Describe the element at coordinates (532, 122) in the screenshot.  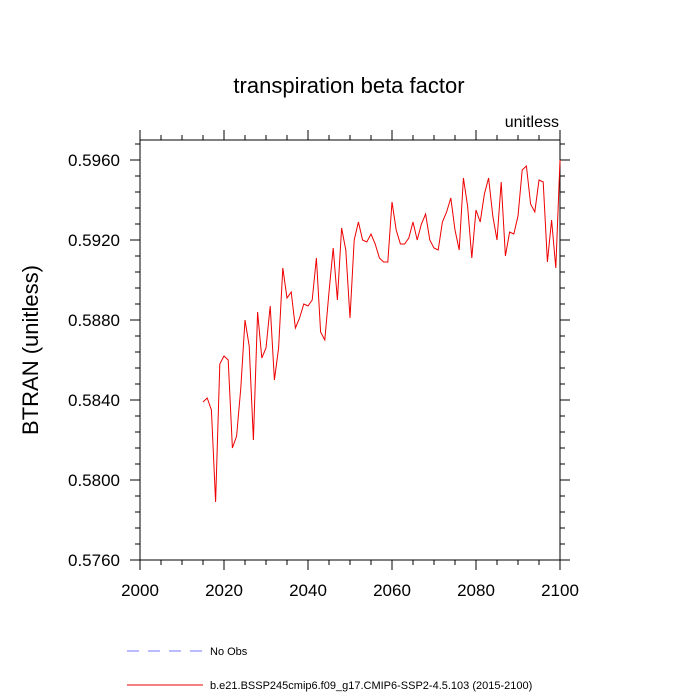
I see `units-label: unitless` at that location.